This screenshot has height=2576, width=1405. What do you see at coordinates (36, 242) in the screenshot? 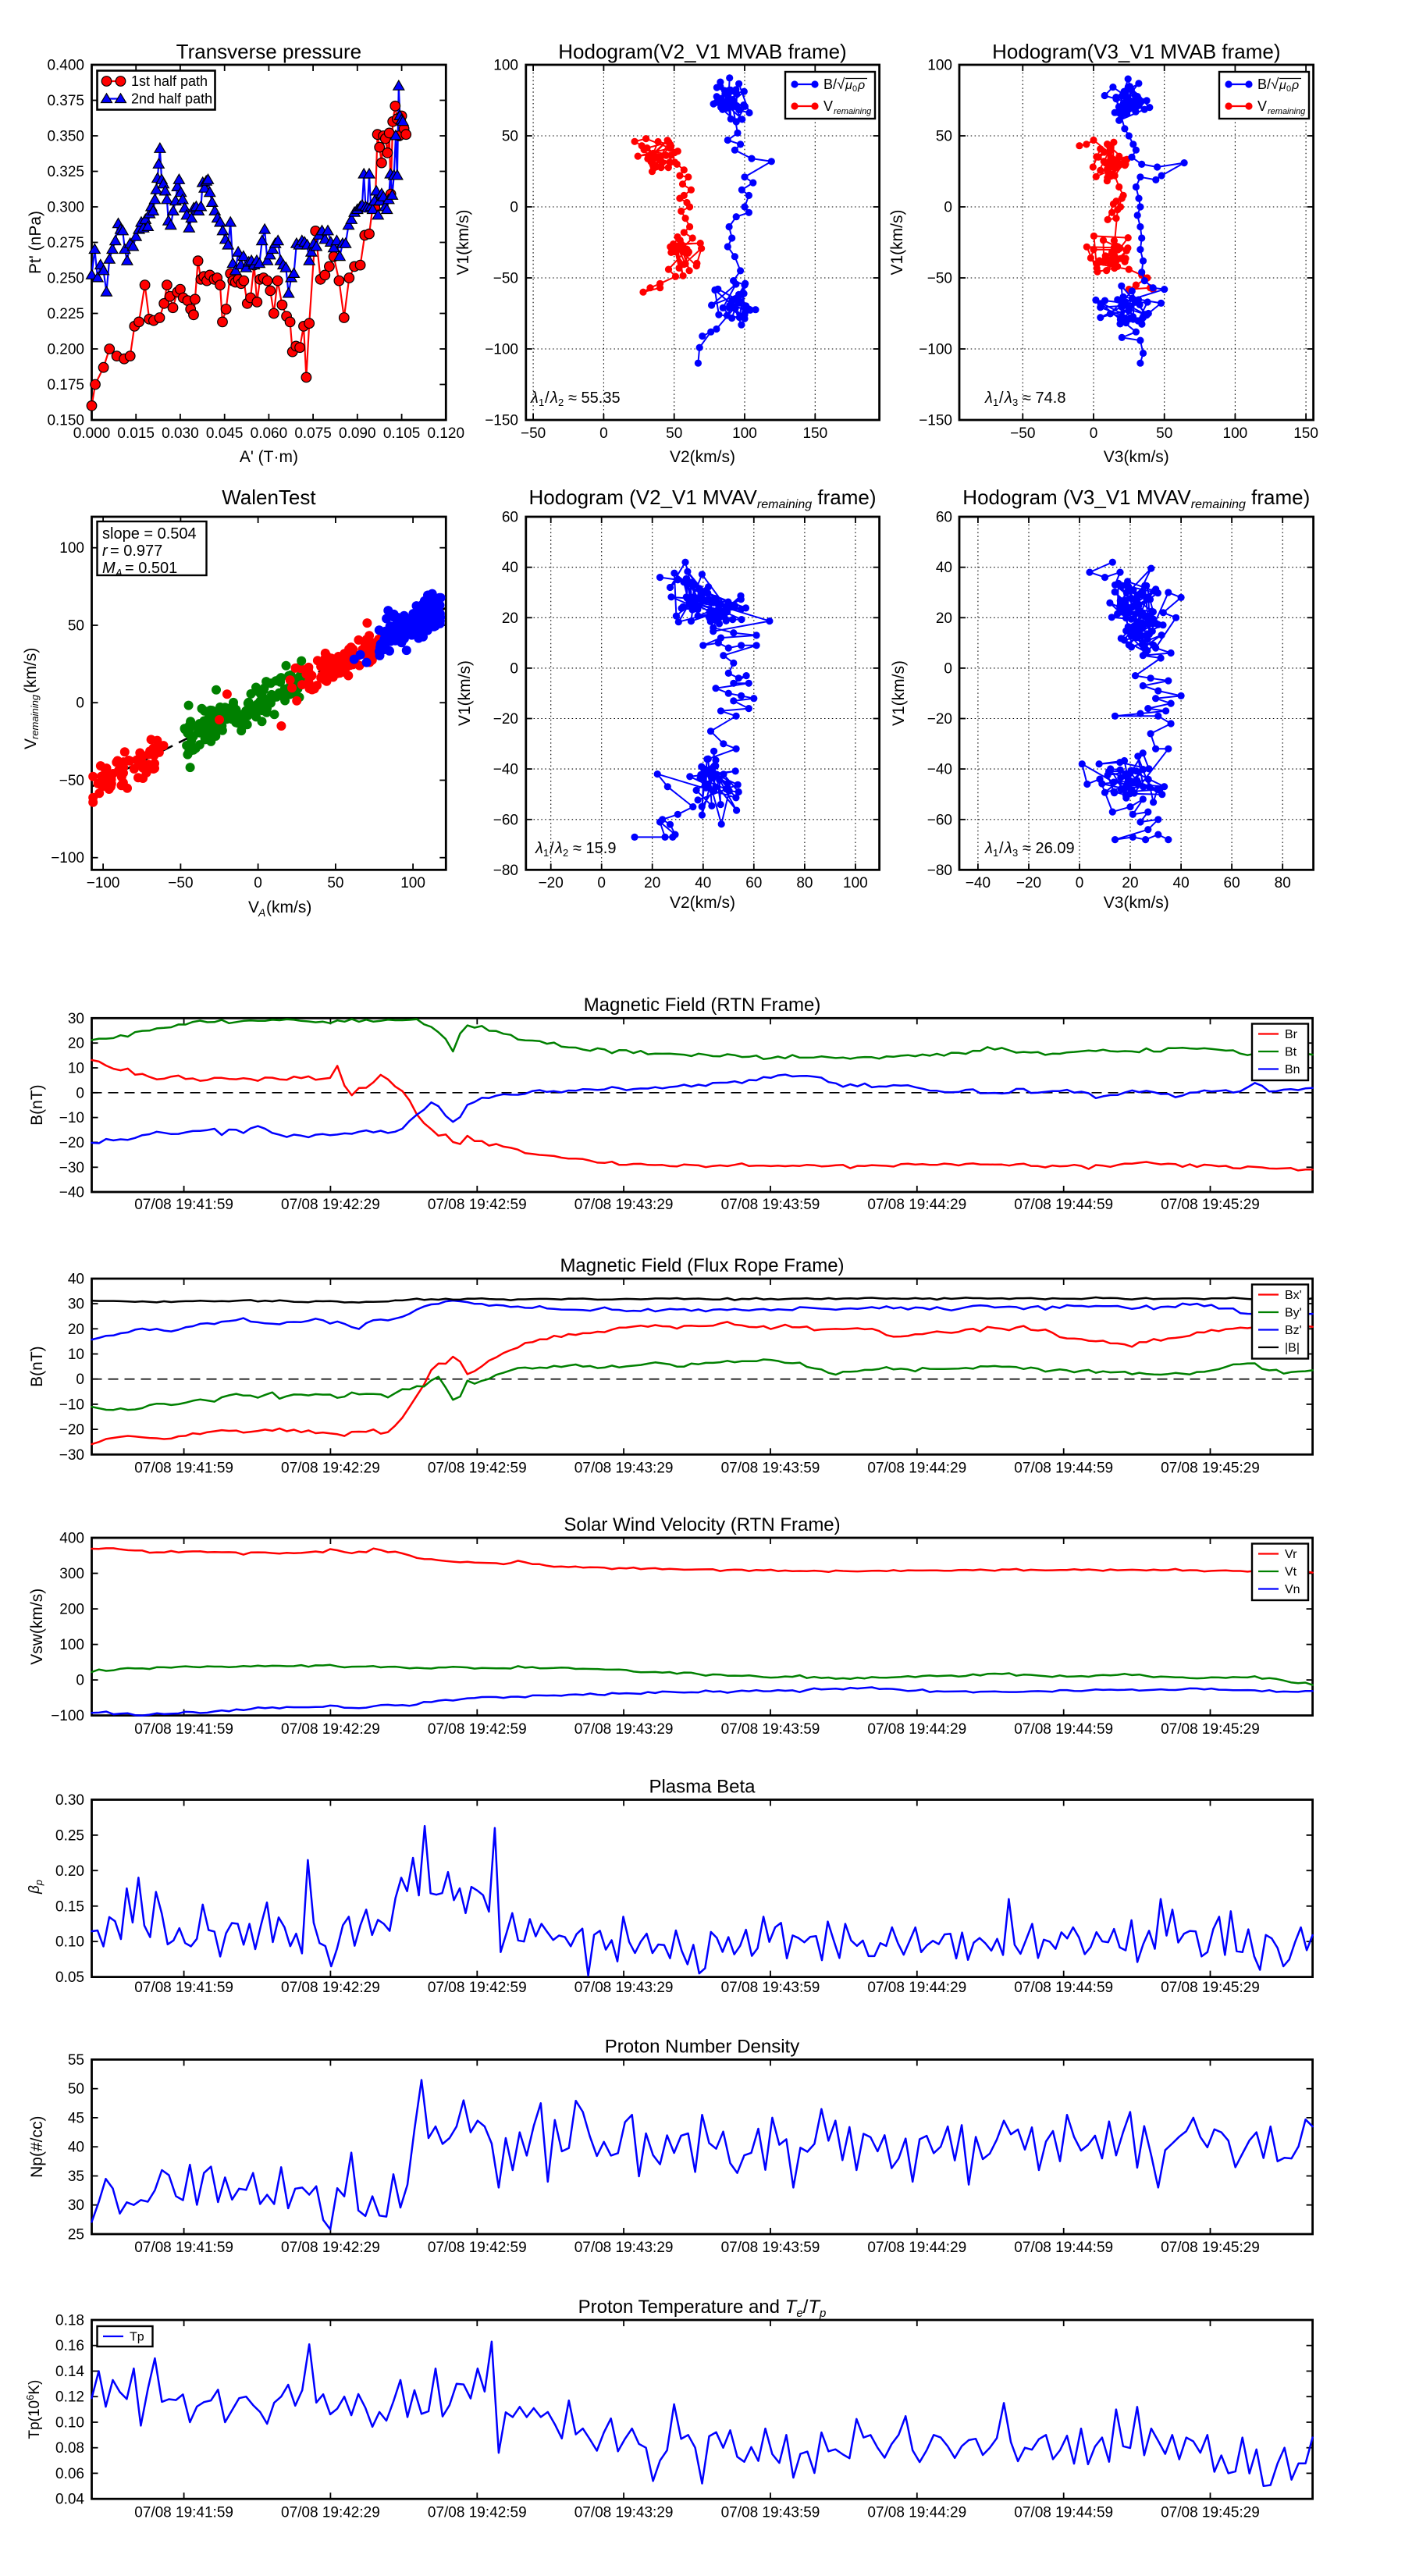
I see `svg-text: Pt' (nPa)` at bounding box center [36, 242].